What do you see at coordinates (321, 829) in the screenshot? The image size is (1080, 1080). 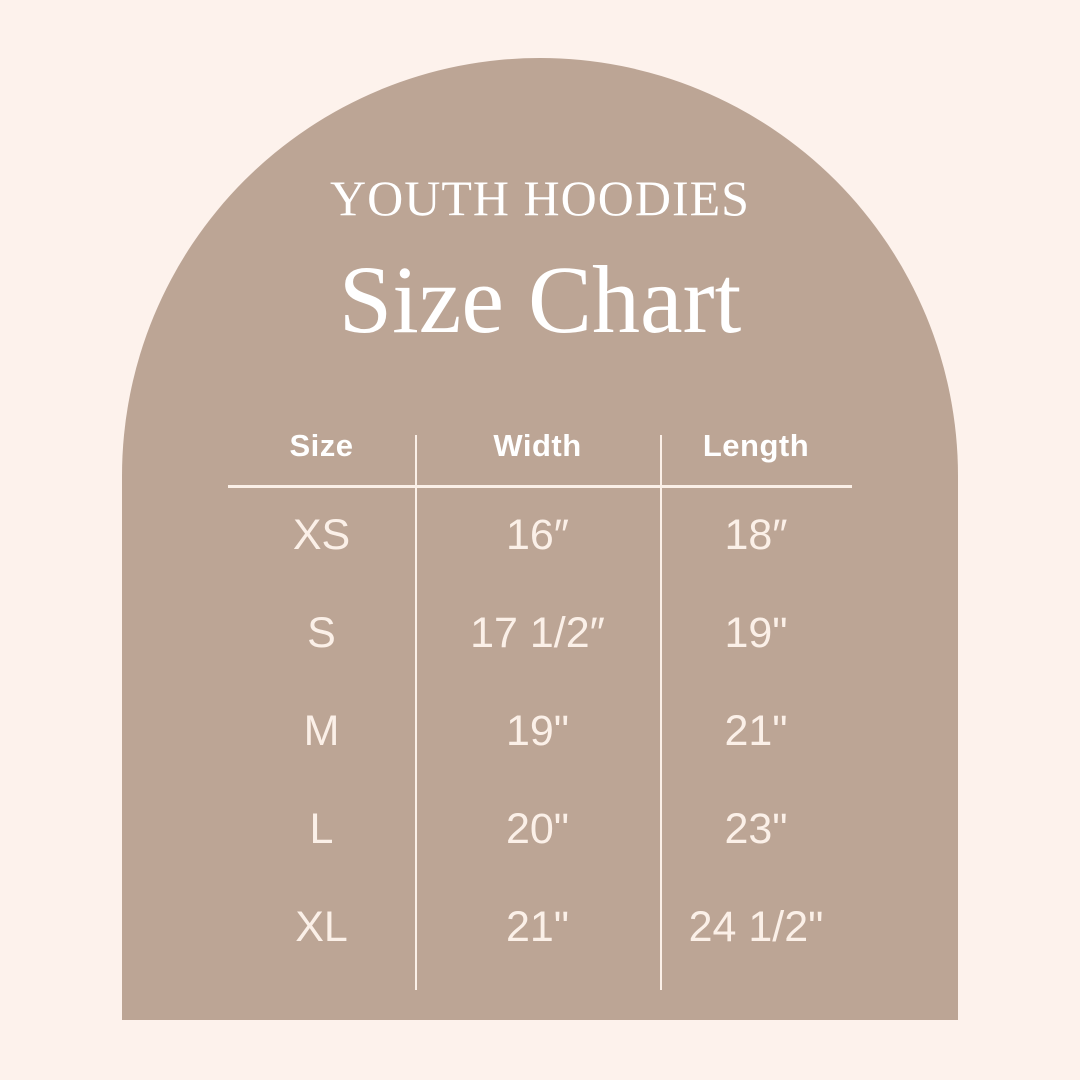 I see `cell-size: L` at bounding box center [321, 829].